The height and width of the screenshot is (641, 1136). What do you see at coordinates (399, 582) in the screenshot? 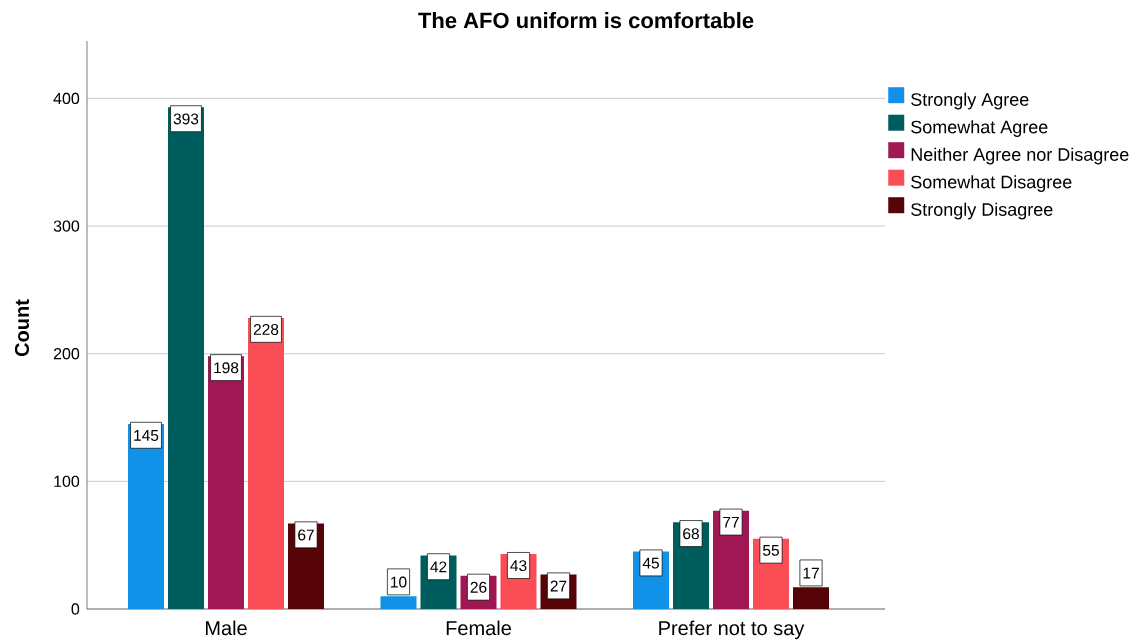
I see `data-label: 10` at bounding box center [399, 582].